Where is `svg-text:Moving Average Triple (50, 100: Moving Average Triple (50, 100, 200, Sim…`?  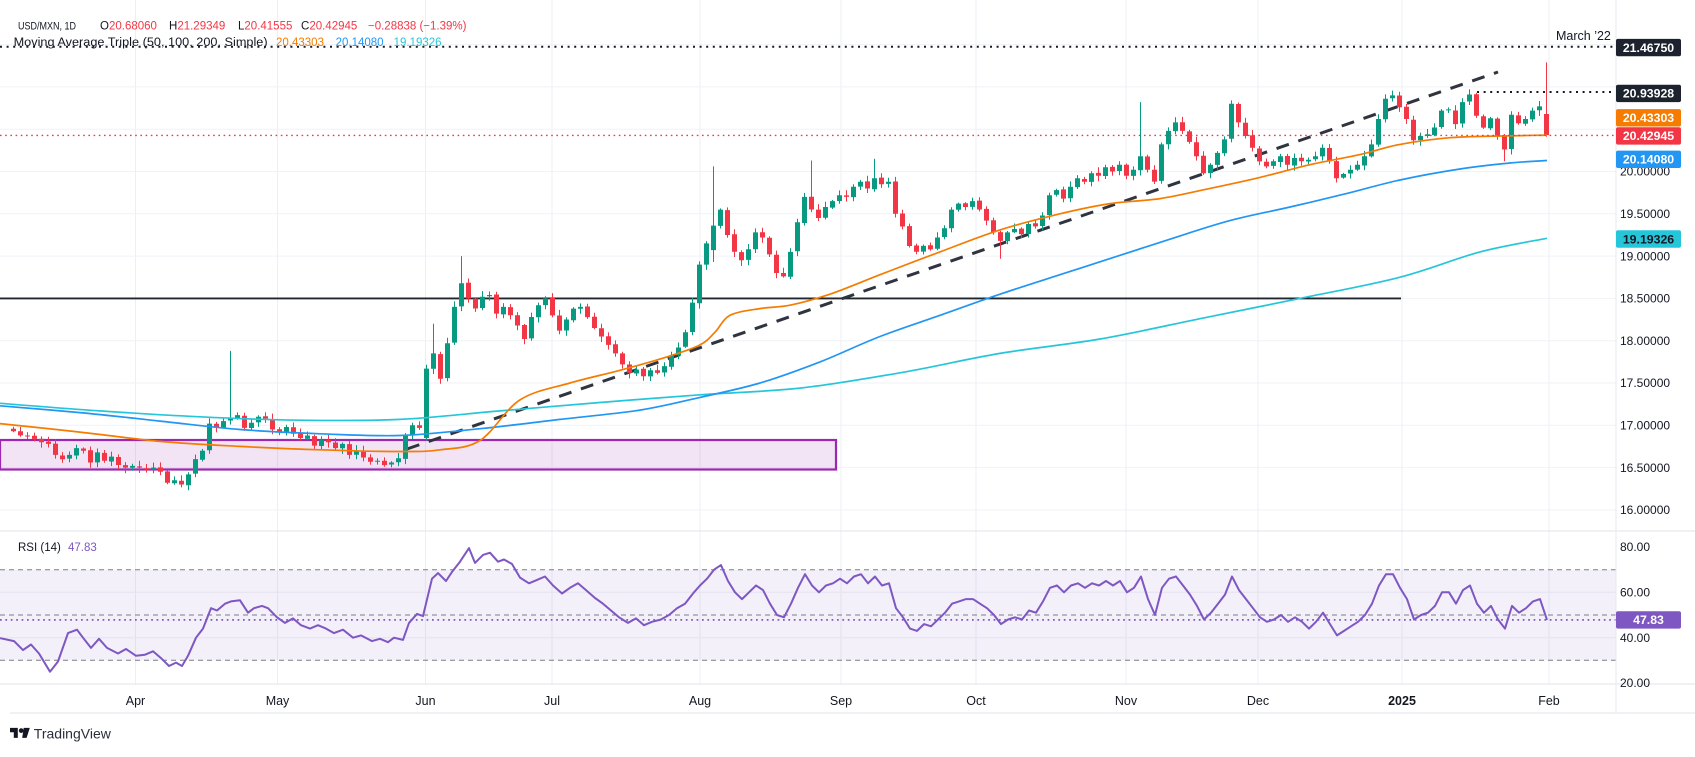 svg-text:Moving Average Triple (50, 100: Moving Average Triple (50, 100, 200, Sim… is located at coordinates (228, 43).